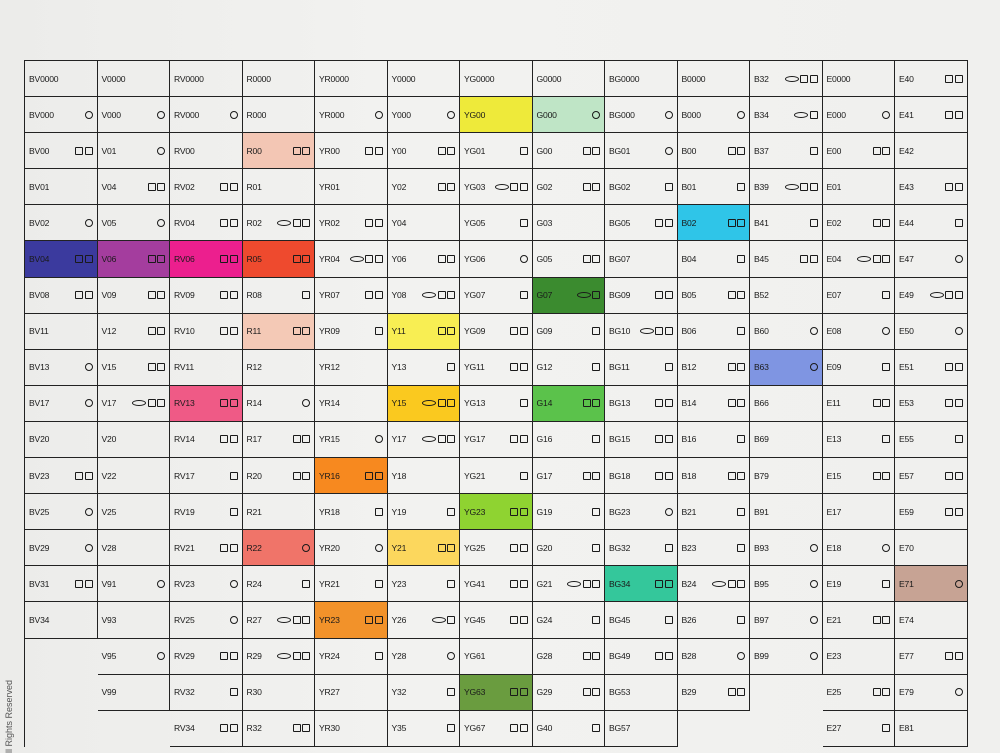  Describe the element at coordinates (206, 584) in the screenshot. I see `color-cell: RV23` at that location.